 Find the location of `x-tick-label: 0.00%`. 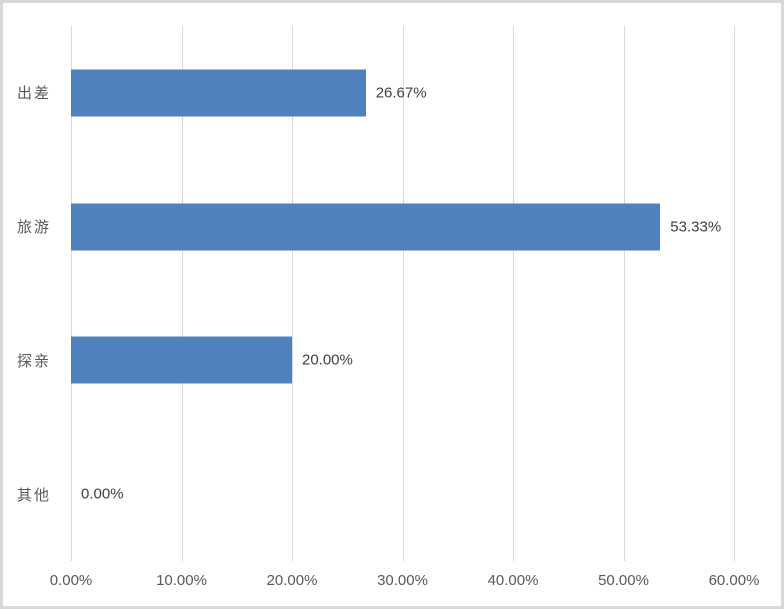

x-tick-label: 0.00% is located at coordinates (71, 580).